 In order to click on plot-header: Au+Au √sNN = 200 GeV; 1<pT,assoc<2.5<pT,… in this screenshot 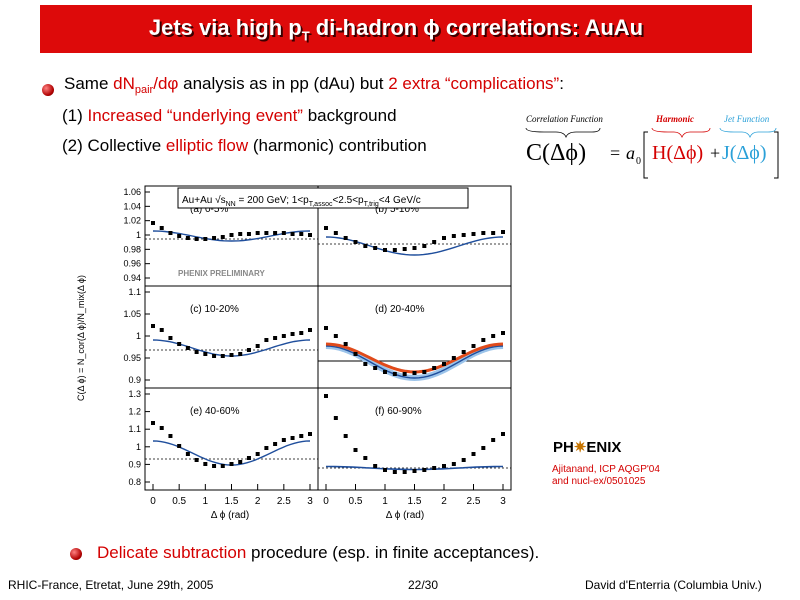, I will do `click(301, 201)`.